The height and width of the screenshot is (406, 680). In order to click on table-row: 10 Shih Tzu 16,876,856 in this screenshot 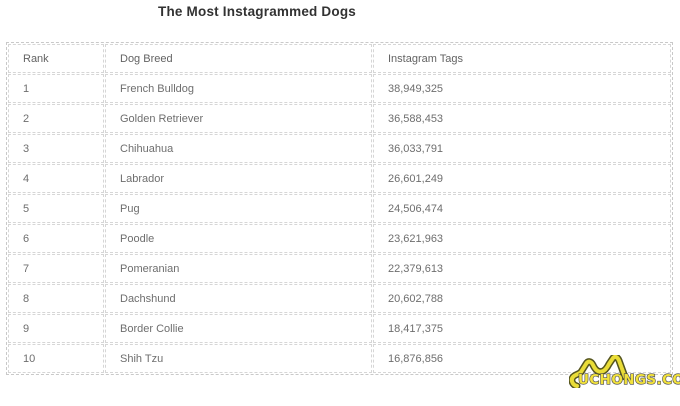, I will do `click(339, 358)`.